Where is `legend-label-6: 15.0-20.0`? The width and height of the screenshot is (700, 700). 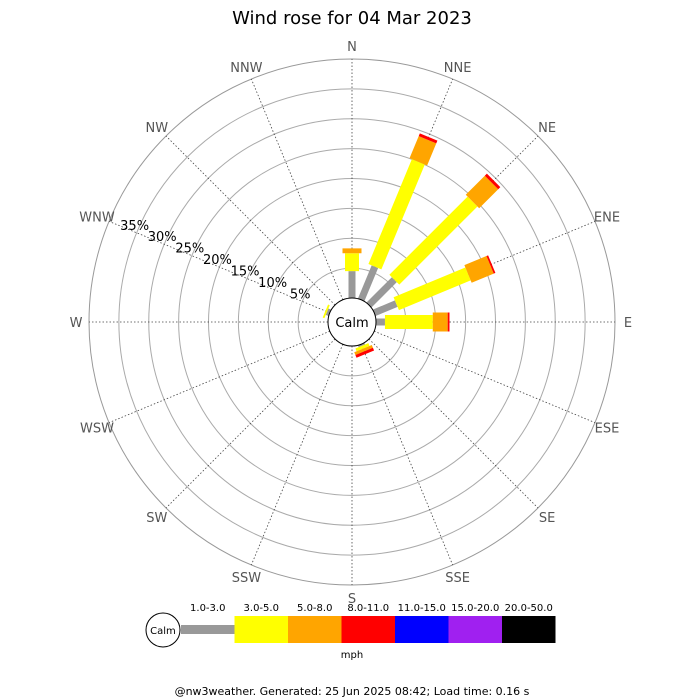
legend-label-6: 15.0-20.0 is located at coordinates (475, 608).